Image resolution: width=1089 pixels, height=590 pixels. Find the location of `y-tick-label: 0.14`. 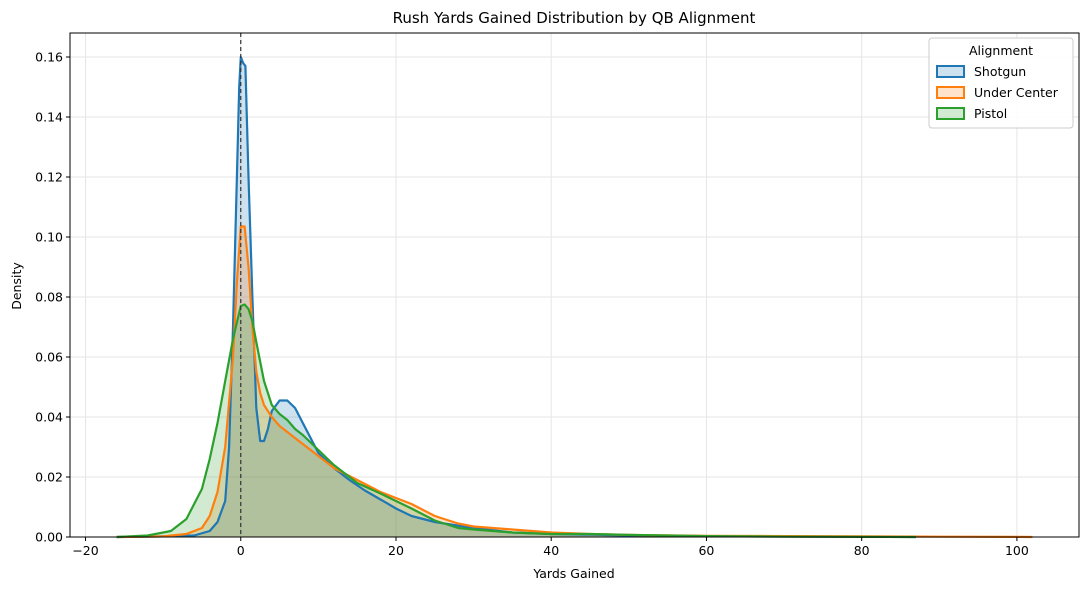

y-tick-label: 0.14 is located at coordinates (49, 117).